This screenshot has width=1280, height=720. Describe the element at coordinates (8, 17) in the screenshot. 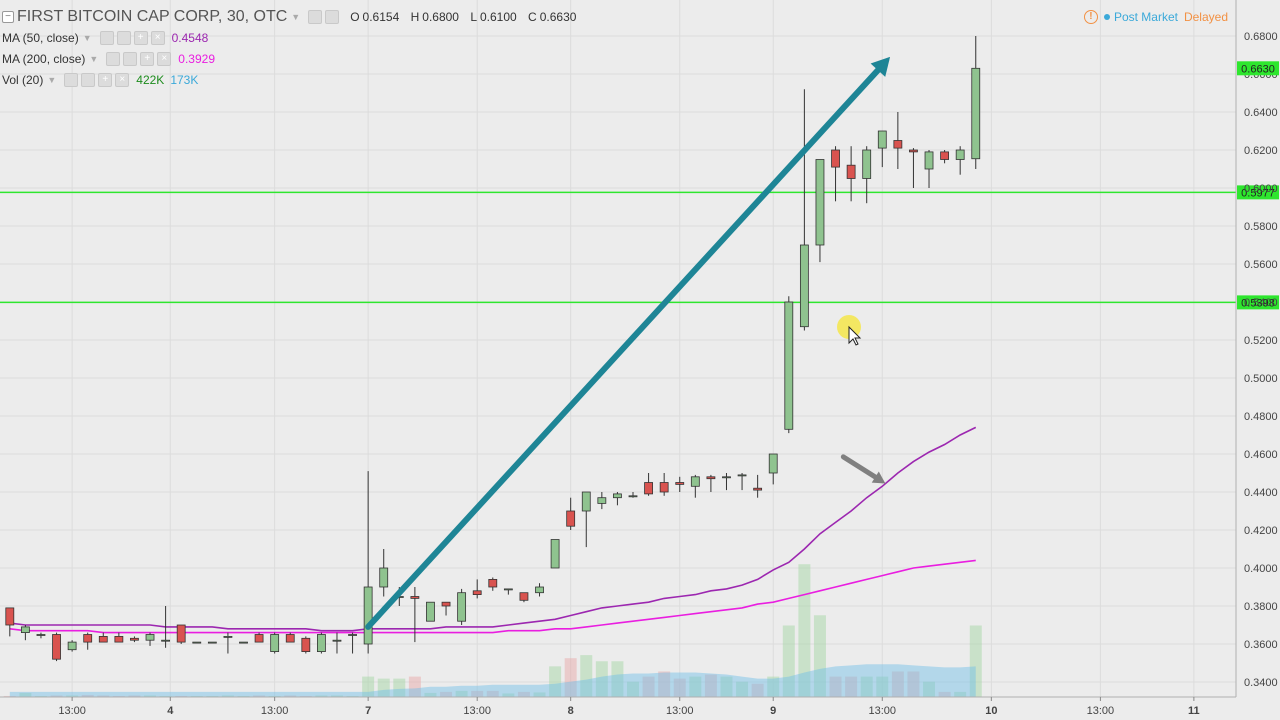

I see `collapse-icon: −` at that location.